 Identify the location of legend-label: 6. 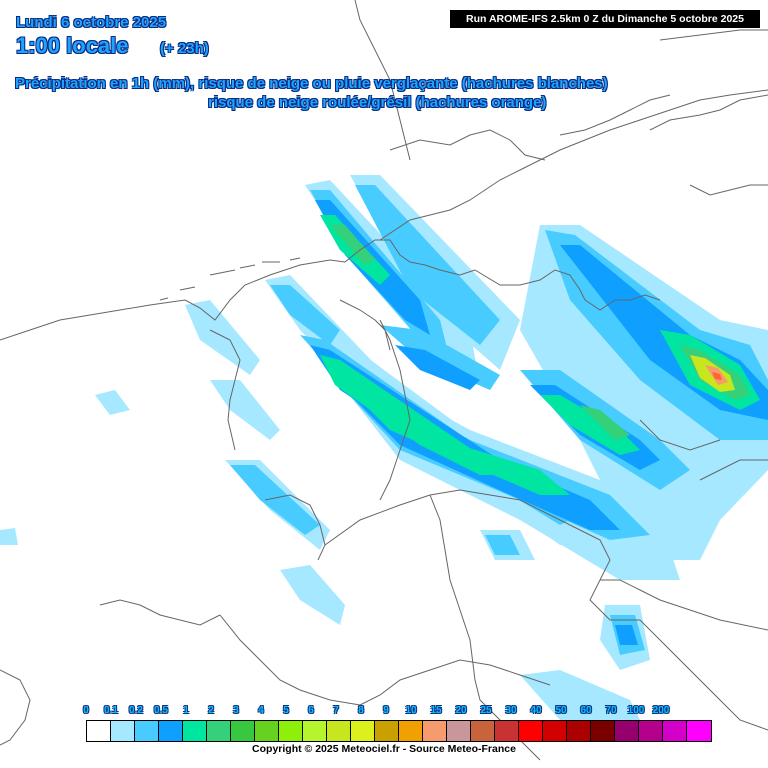
(311, 710).